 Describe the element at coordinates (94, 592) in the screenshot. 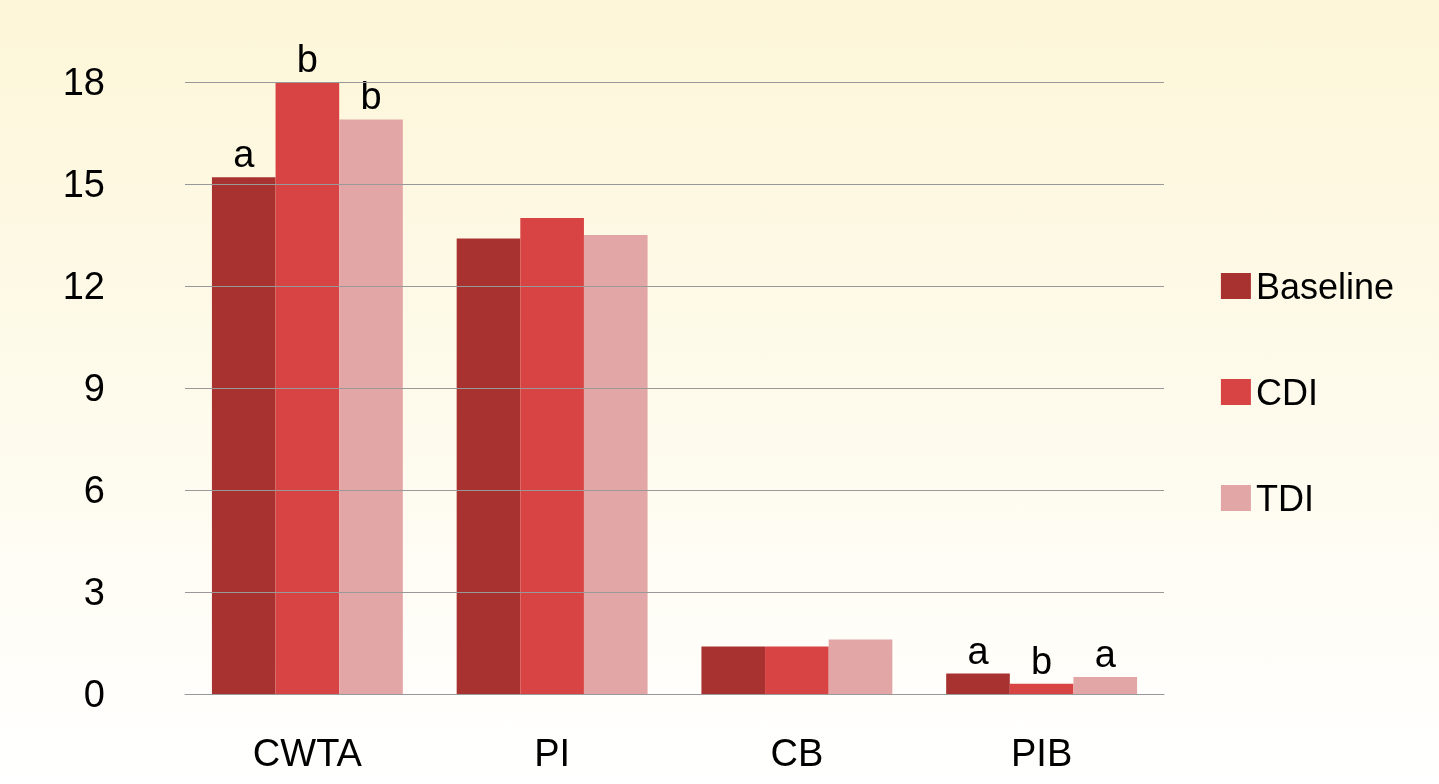

I see `y-tick-label: 3` at that location.